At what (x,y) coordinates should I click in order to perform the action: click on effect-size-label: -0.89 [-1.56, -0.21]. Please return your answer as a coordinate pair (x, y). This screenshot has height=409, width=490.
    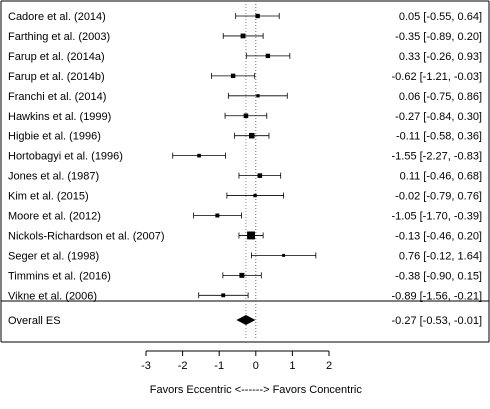
    Looking at the image, I should click on (437, 296).